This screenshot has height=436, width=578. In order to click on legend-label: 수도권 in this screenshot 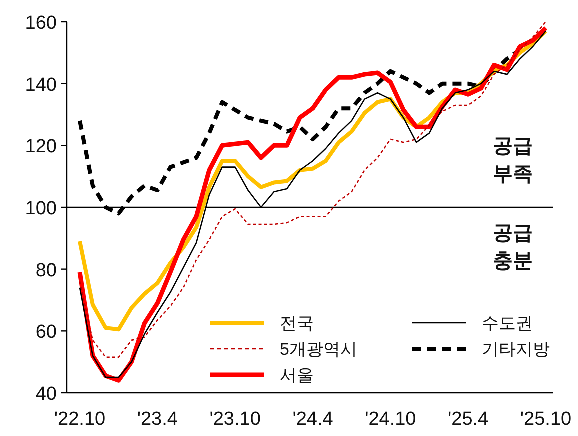, I will do `click(507, 323)`.